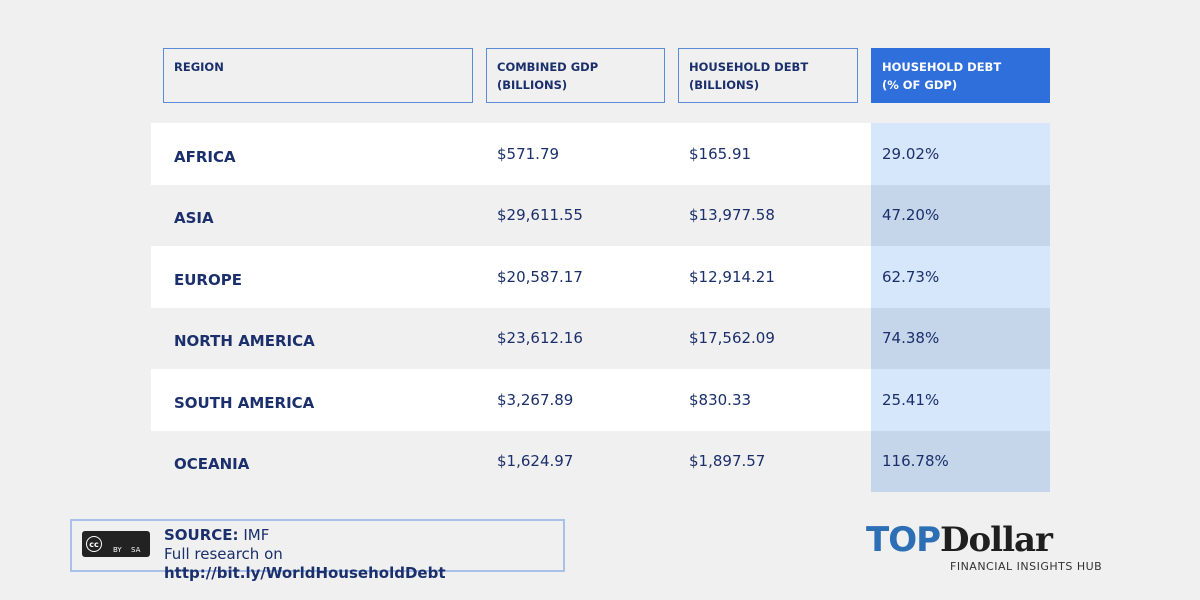 Image resolution: width=1200 pixels, height=600 pixels. What do you see at coordinates (136, 550) in the screenshot?
I see `cc-sa: SA` at bounding box center [136, 550].